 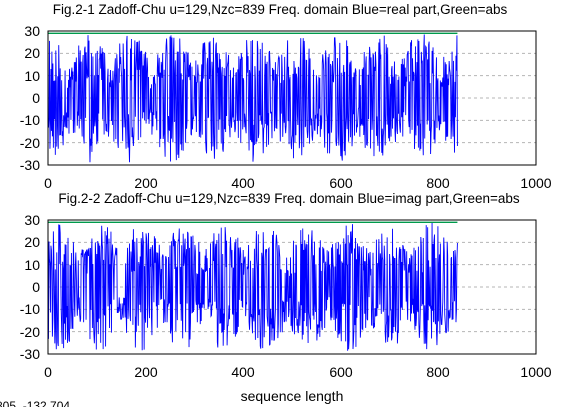 I want to click on chart-2-ytick-label: -10, so click(x=30, y=309).